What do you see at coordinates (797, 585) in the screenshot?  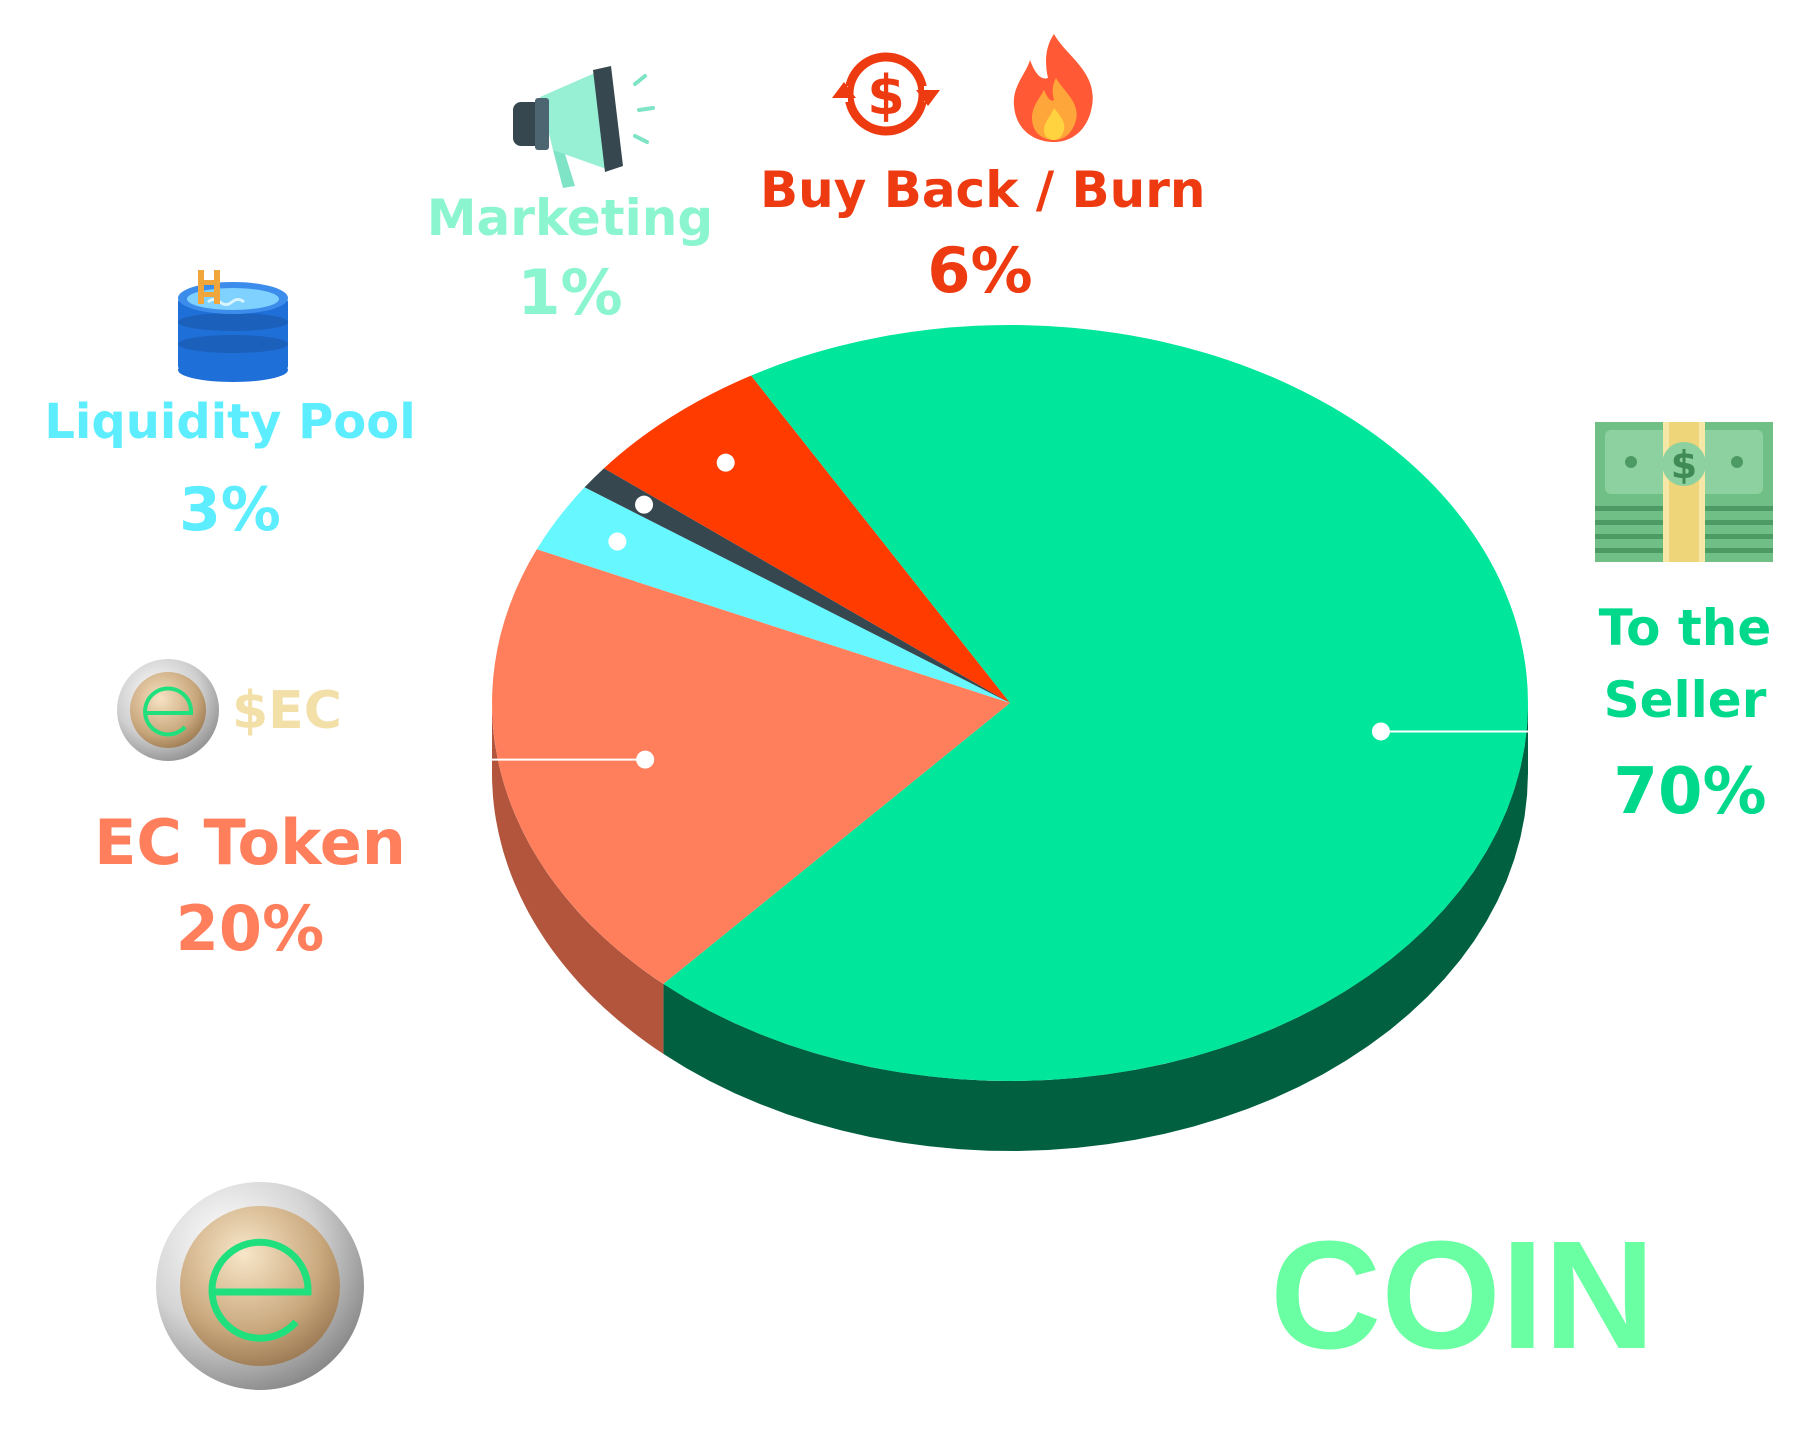 I see `pie-slice-marketing` at bounding box center [797, 585].